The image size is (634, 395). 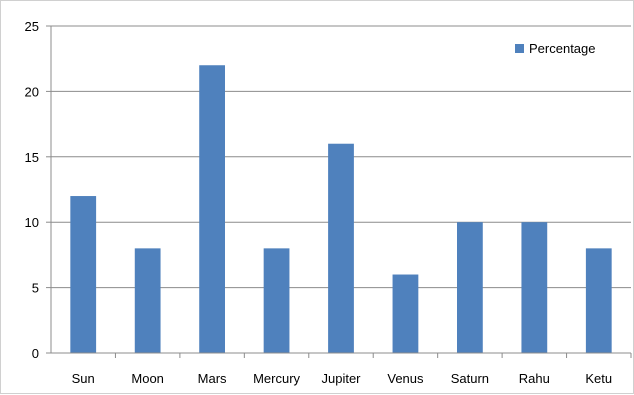 I want to click on x-tick-label-rahu: Rahu, so click(x=534, y=378).